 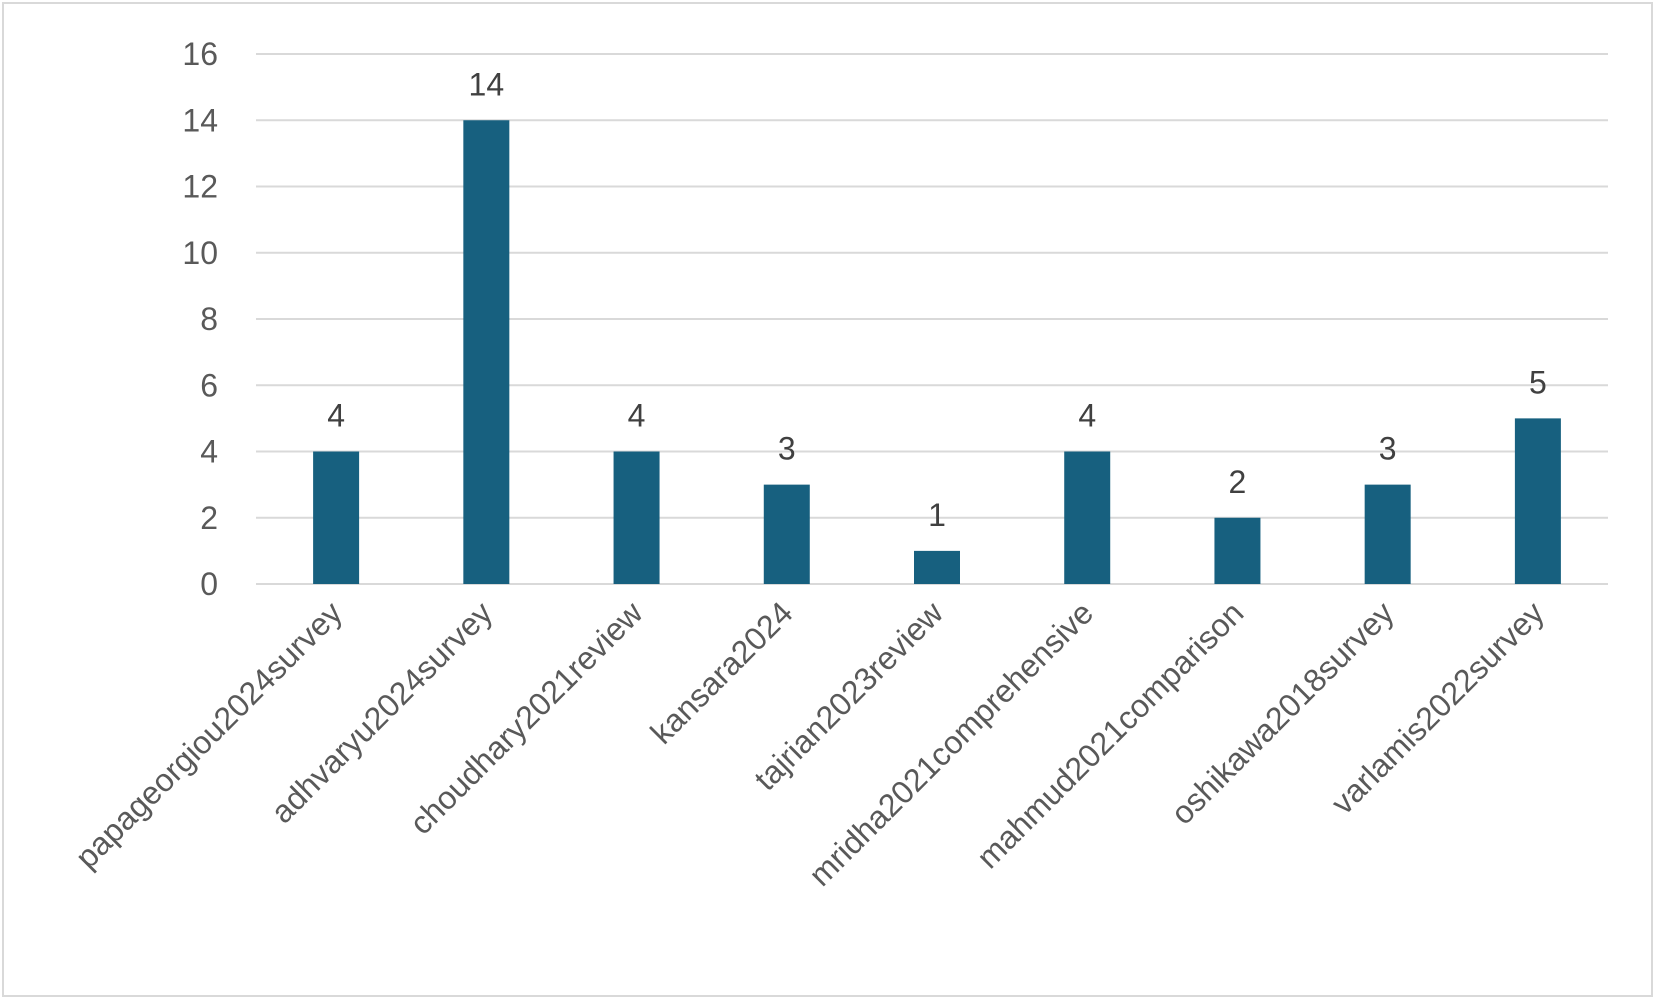 What do you see at coordinates (209, 319) in the screenshot?
I see `y-tick-label: 8` at bounding box center [209, 319].